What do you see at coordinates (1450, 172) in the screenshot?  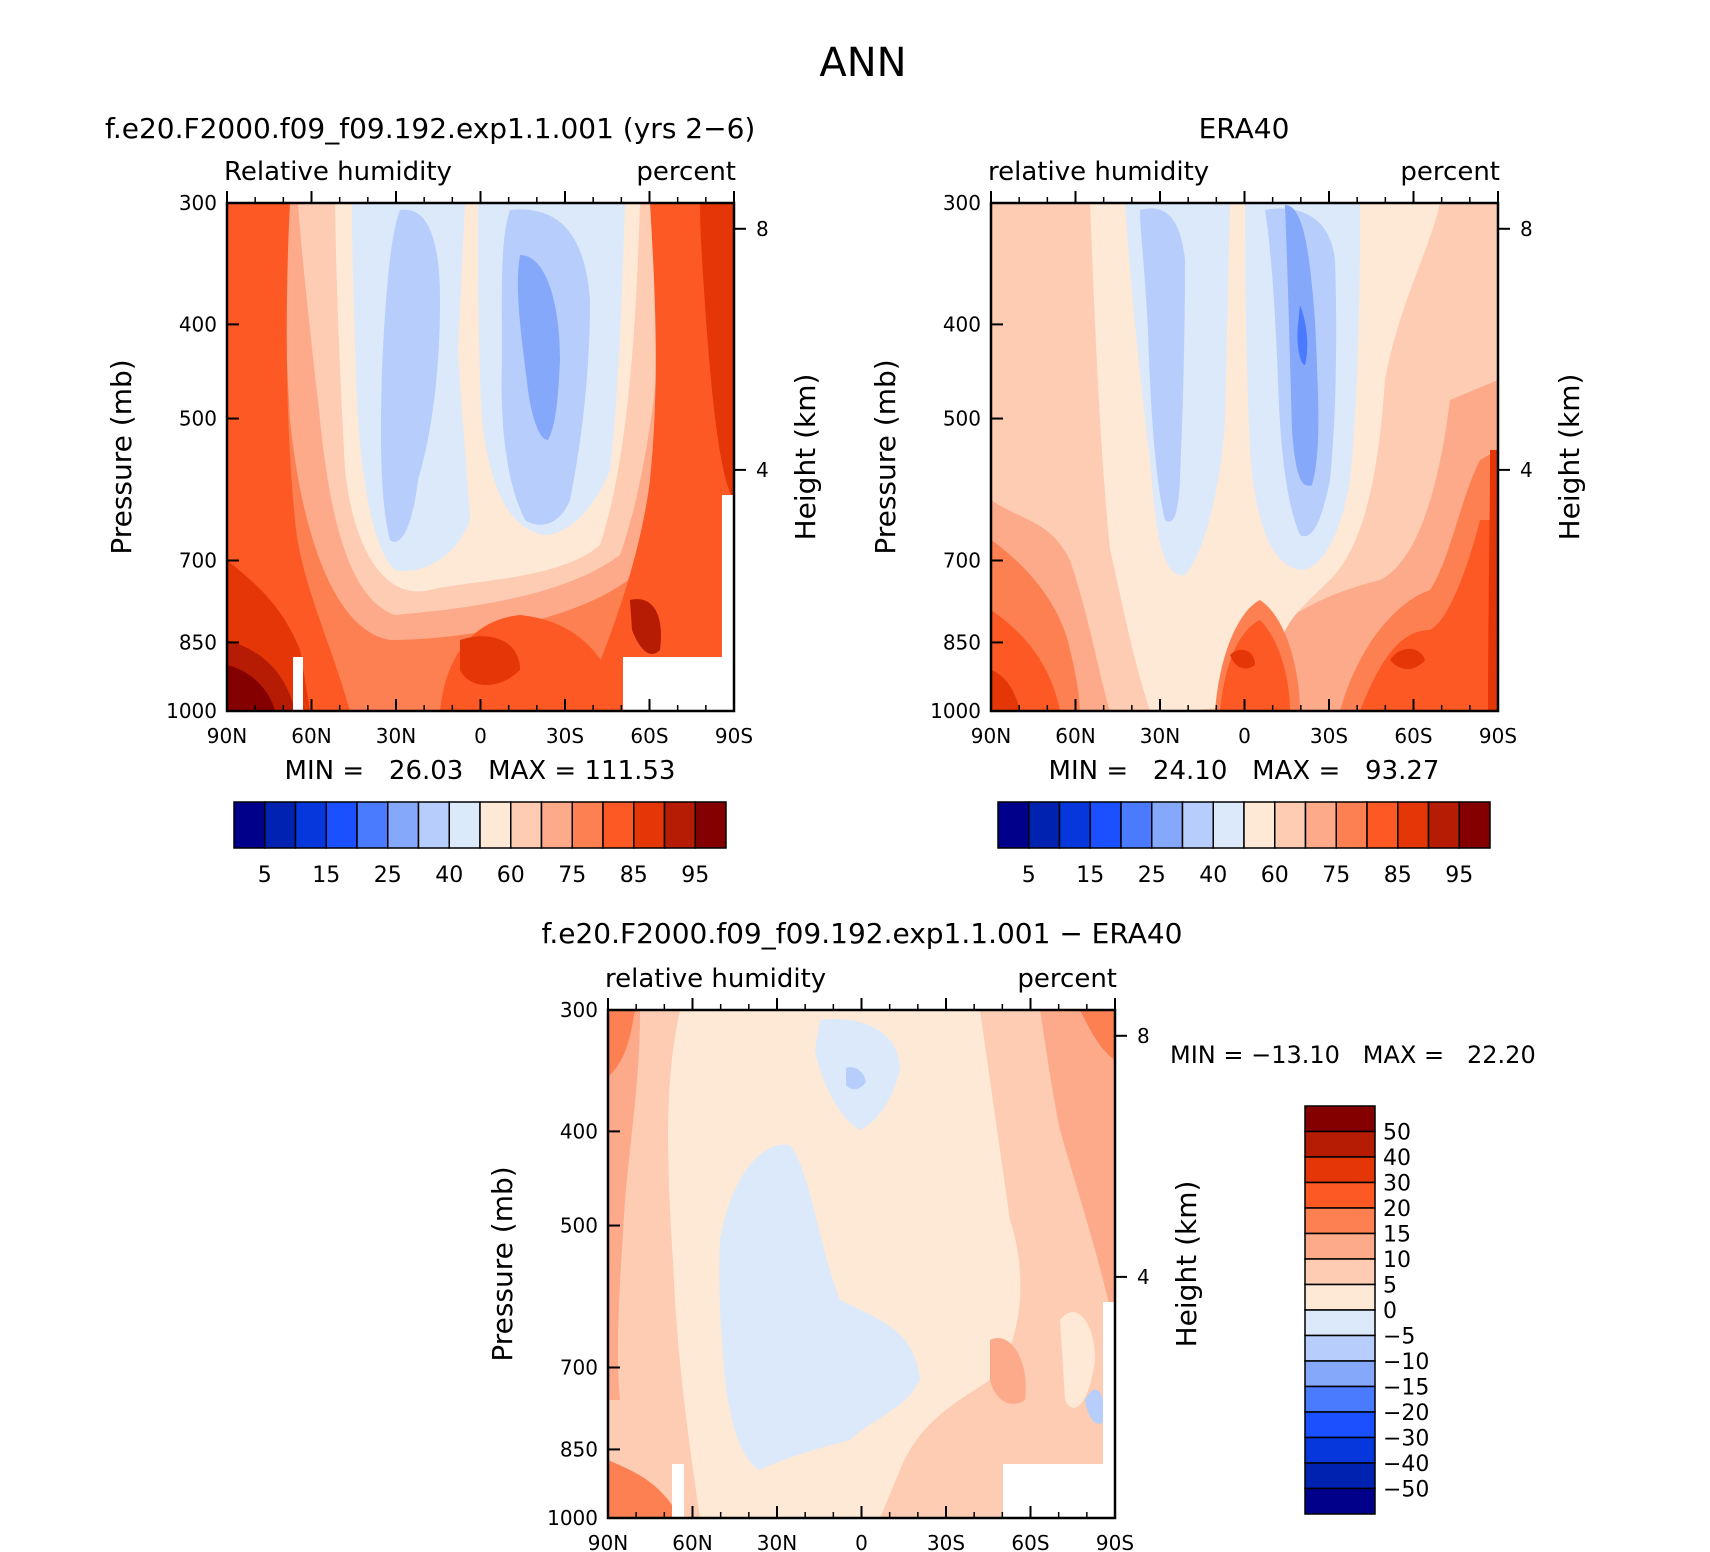 I see `units-label: percent` at bounding box center [1450, 172].